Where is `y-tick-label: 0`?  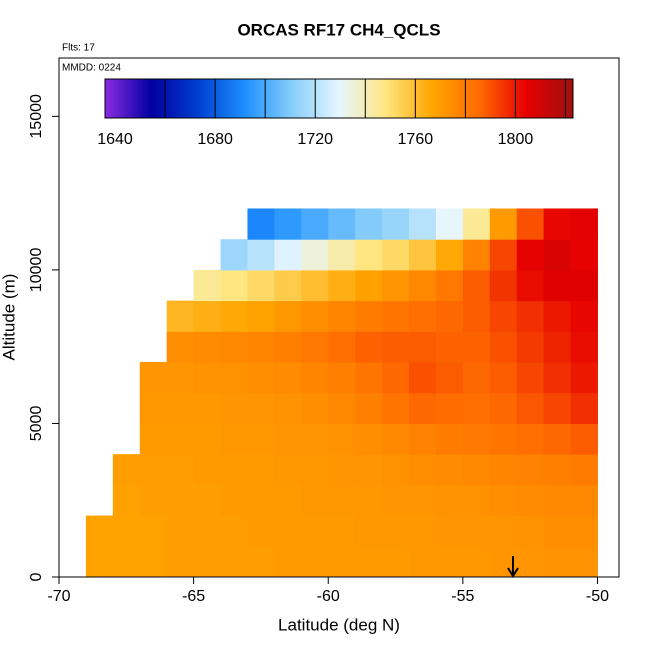 y-tick-label: 0 is located at coordinates (36, 576).